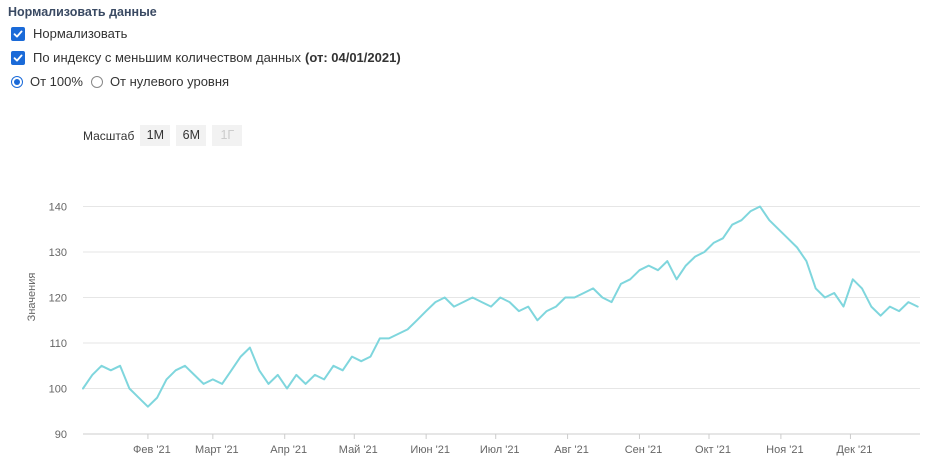 The image size is (943, 468). I want to click on by-index-label: По индексу с меньшим количеством данных, so click(167, 57).